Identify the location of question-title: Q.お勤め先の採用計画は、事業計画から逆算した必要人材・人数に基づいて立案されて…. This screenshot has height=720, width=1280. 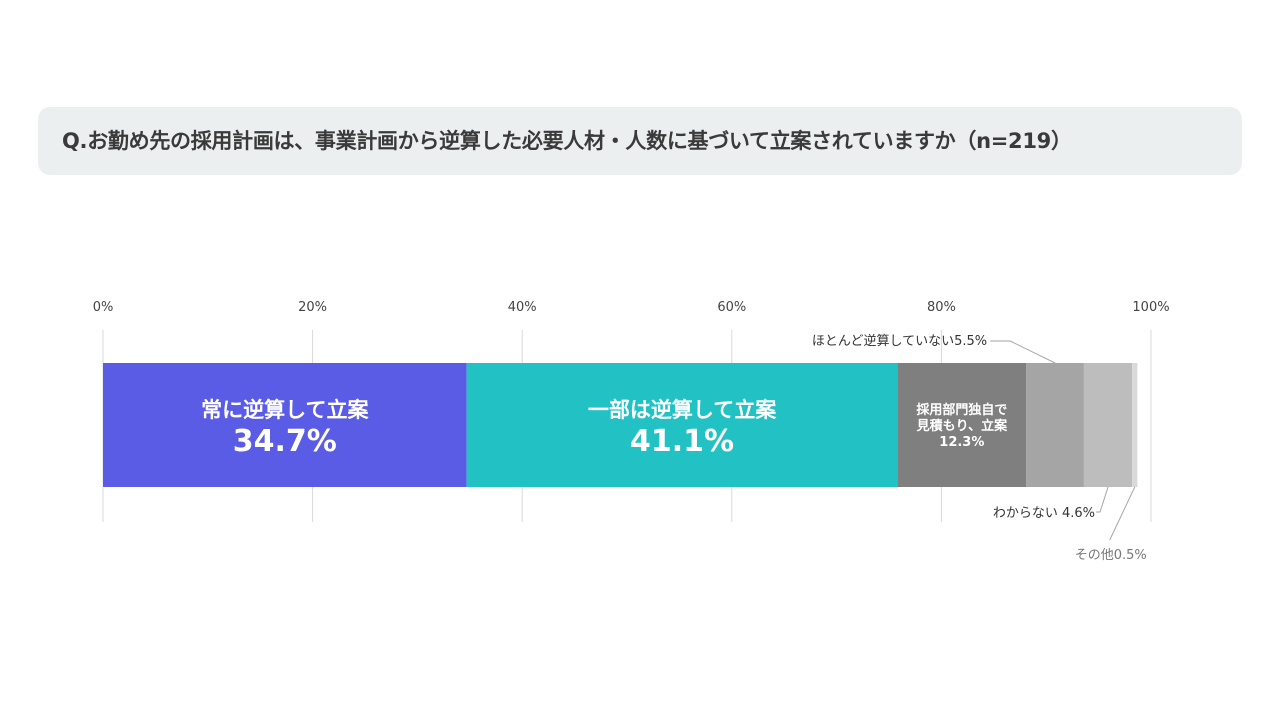
(567, 141).